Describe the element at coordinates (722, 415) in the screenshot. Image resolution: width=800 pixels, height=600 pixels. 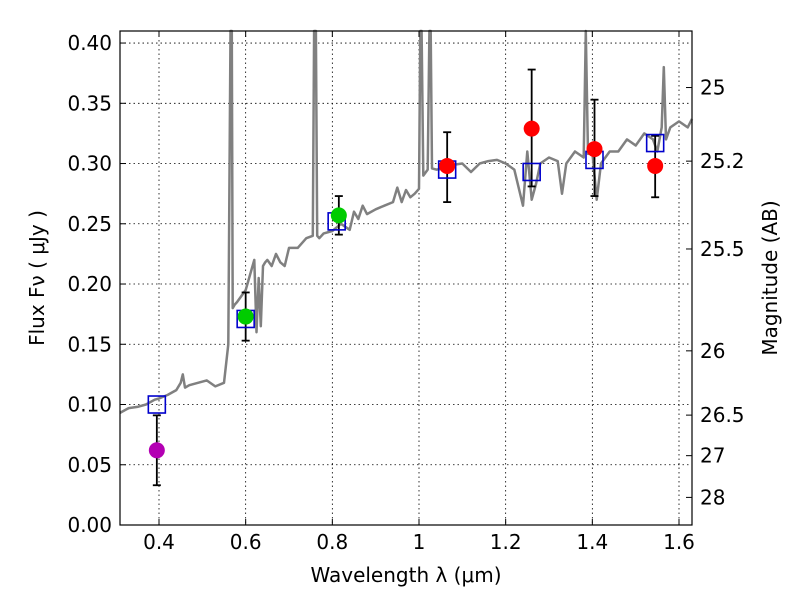
I see `y2-tick-label: 26.5` at that location.